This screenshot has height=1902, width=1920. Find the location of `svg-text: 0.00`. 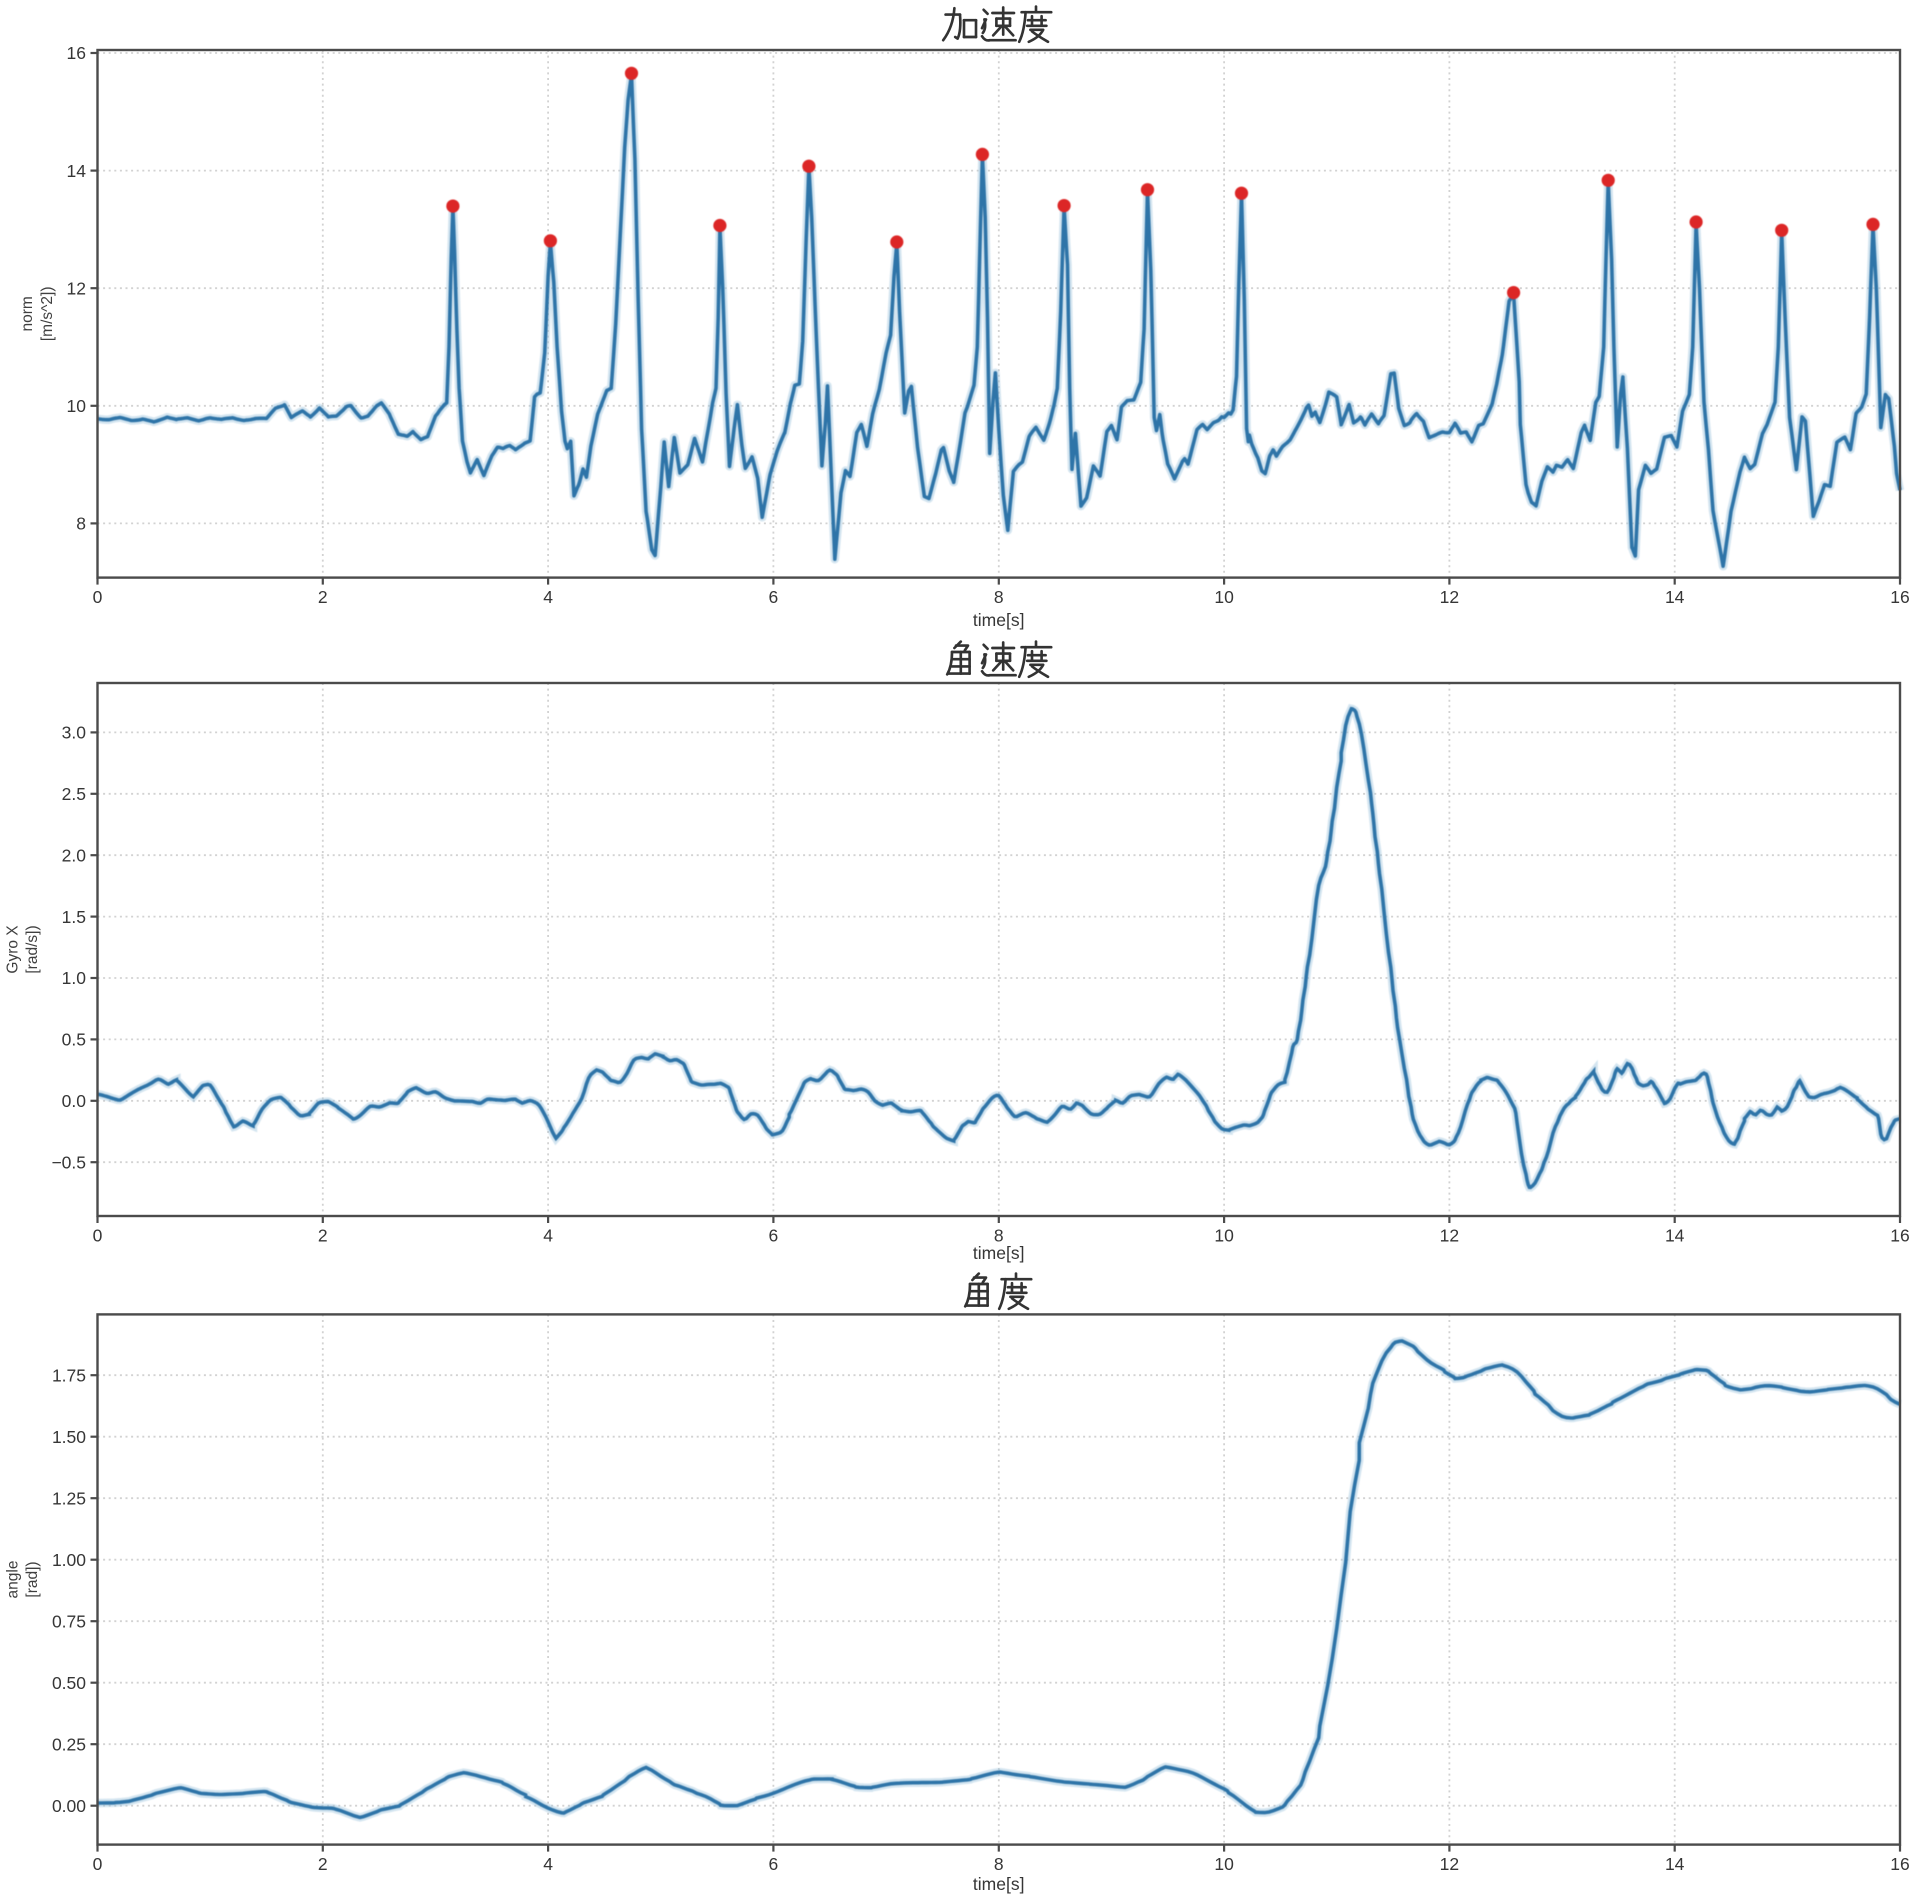

svg-text: 0.00 is located at coordinates (69, 1806).